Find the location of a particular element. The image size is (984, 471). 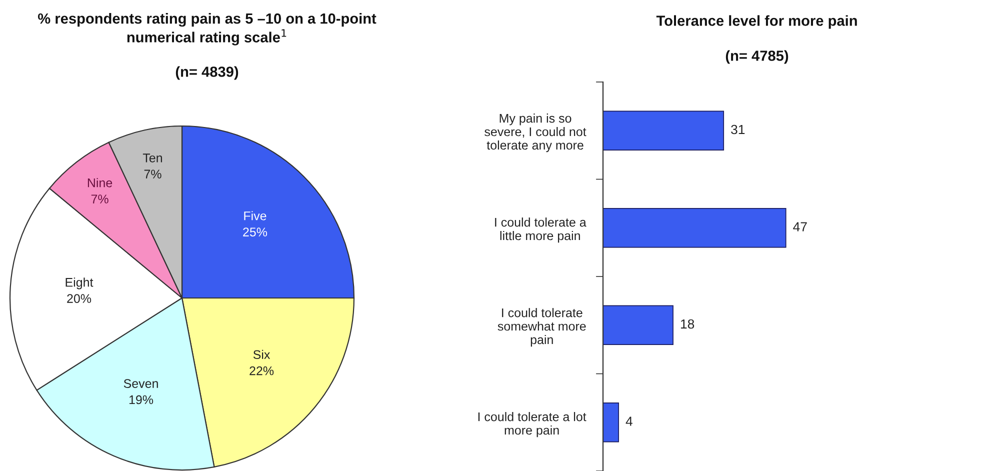

y-tick-label: I could tolerate a little more pain is located at coordinates (540, 230).